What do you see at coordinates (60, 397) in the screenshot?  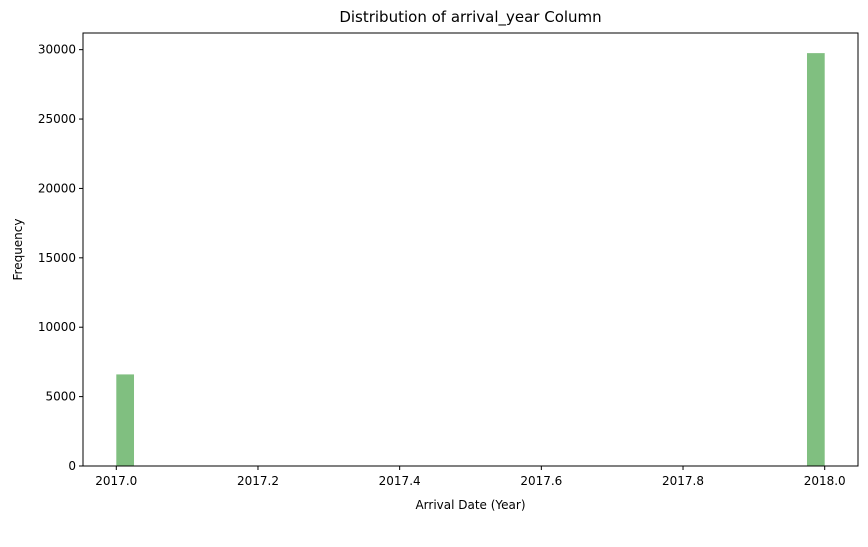 I see `y-tick-label-1: 5000` at bounding box center [60, 397].